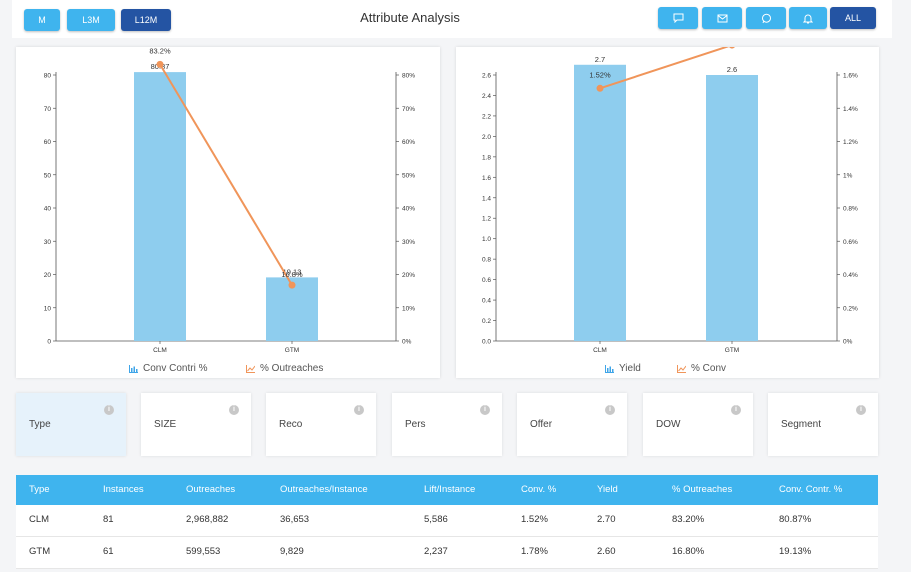 Image resolution: width=911 pixels, height=572 pixels. I want to click on y-left-tick-label: 0.6, so click(486, 280).